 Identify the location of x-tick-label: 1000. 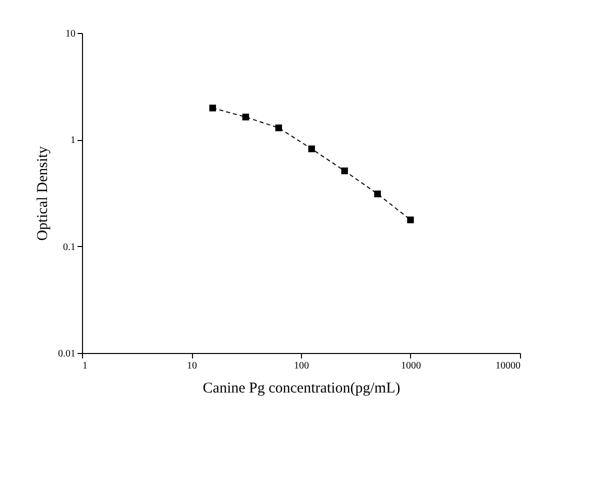
(411, 366).